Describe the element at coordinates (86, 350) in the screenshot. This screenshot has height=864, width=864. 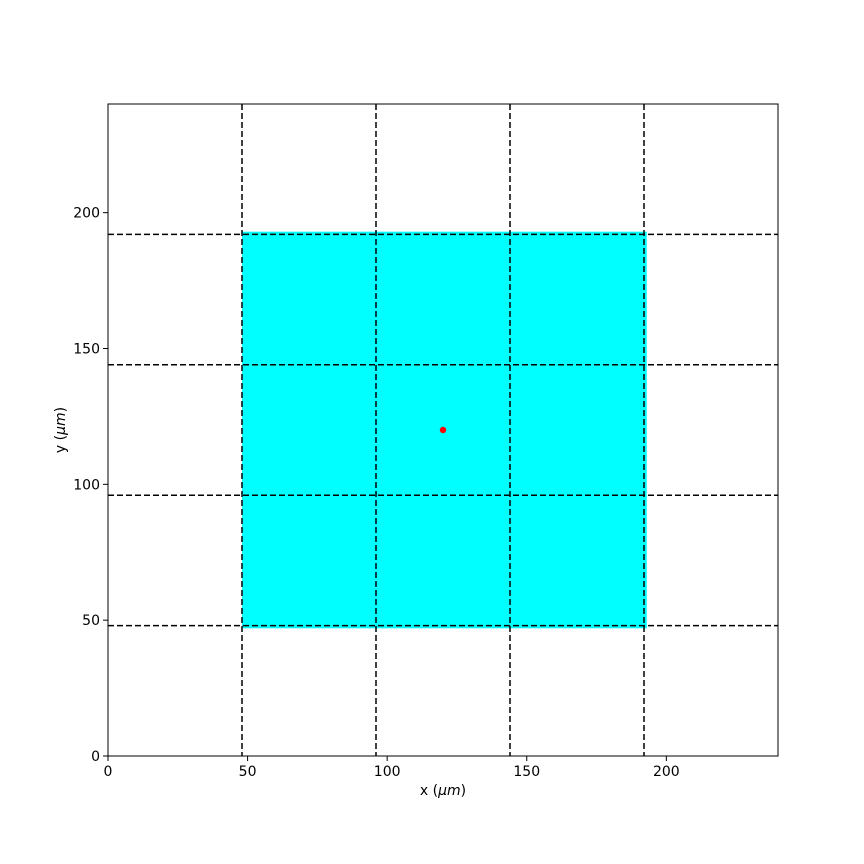
I see `y-tick-label: 150` at that location.